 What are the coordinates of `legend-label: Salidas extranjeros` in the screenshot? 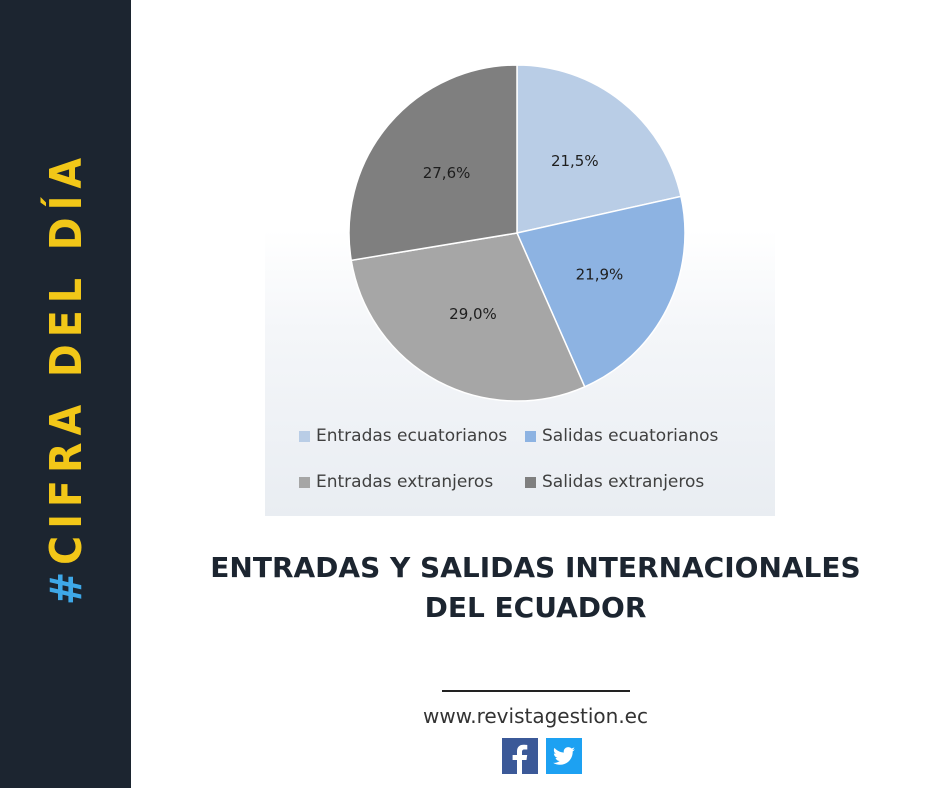 It's located at (623, 482).